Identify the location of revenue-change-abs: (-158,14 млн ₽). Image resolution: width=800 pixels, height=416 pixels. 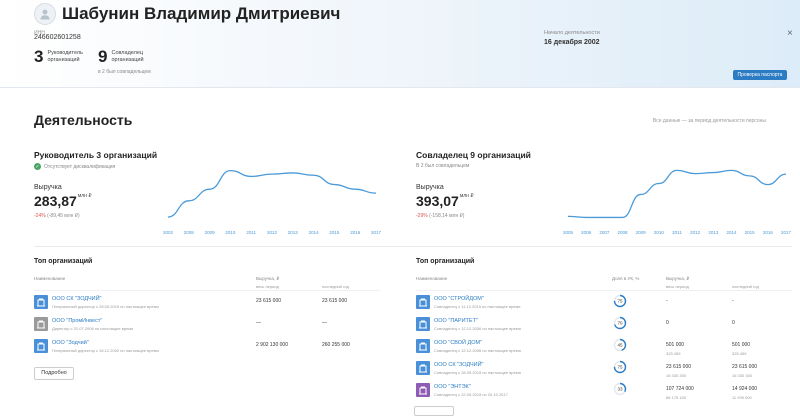
(447, 216).